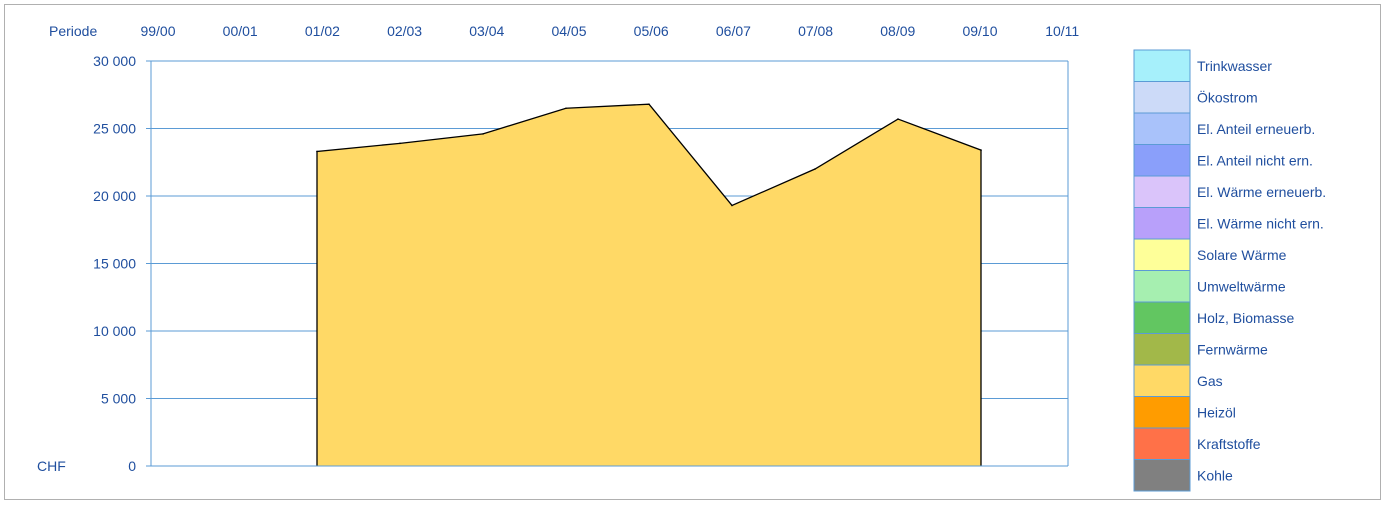 This screenshot has width=1385, height=506. I want to click on x-tick-label: 03/04, so click(486, 31).